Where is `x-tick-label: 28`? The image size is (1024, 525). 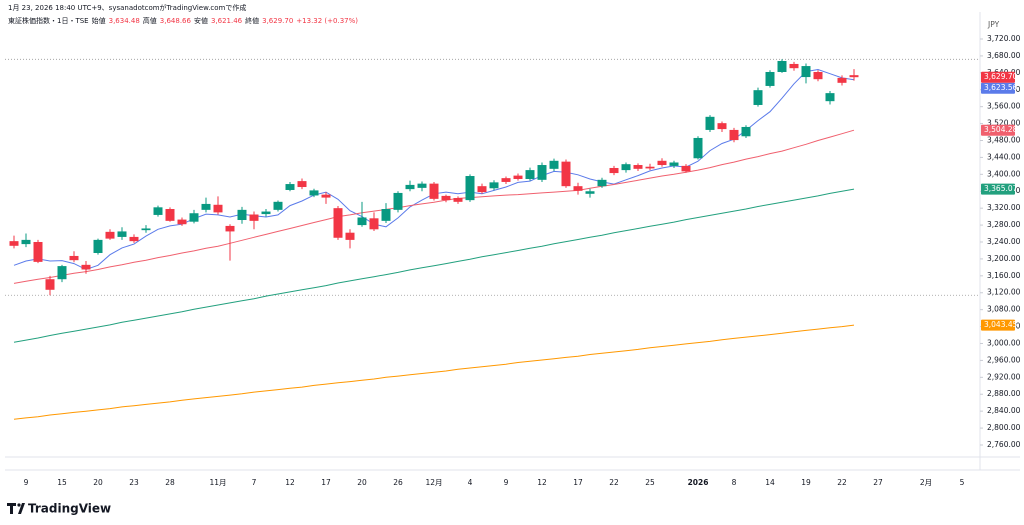 x-tick-label: 28 is located at coordinates (170, 482).